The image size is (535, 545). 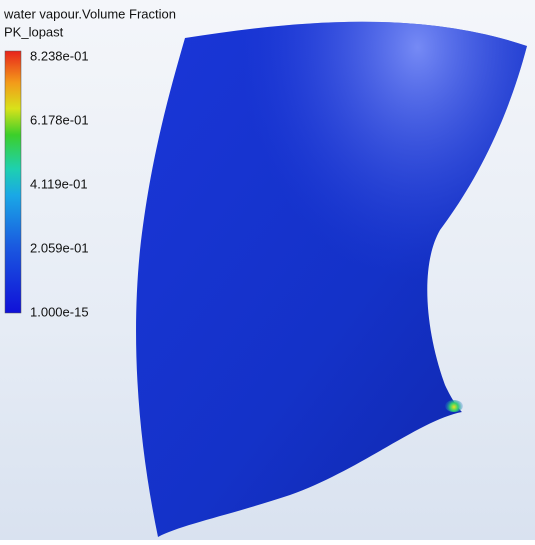 What do you see at coordinates (34, 31) in the screenshot?
I see `legend-location: PK_lopast` at bounding box center [34, 31].